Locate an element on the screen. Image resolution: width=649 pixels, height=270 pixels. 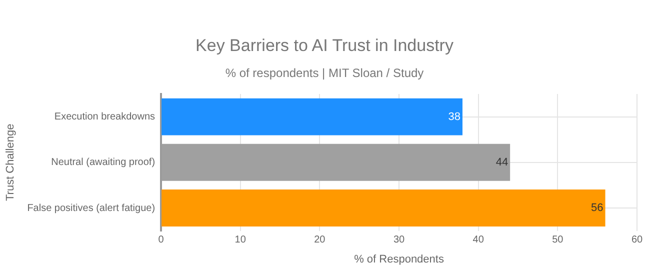
x-tick-label: 50 is located at coordinates (558, 240).